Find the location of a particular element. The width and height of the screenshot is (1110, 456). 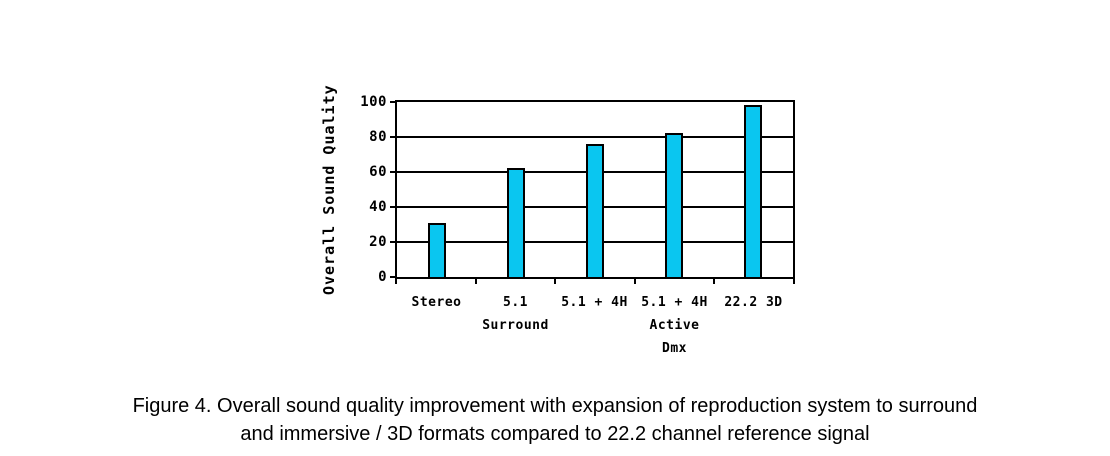

x-axis-label-line: Active is located at coordinates (674, 325).